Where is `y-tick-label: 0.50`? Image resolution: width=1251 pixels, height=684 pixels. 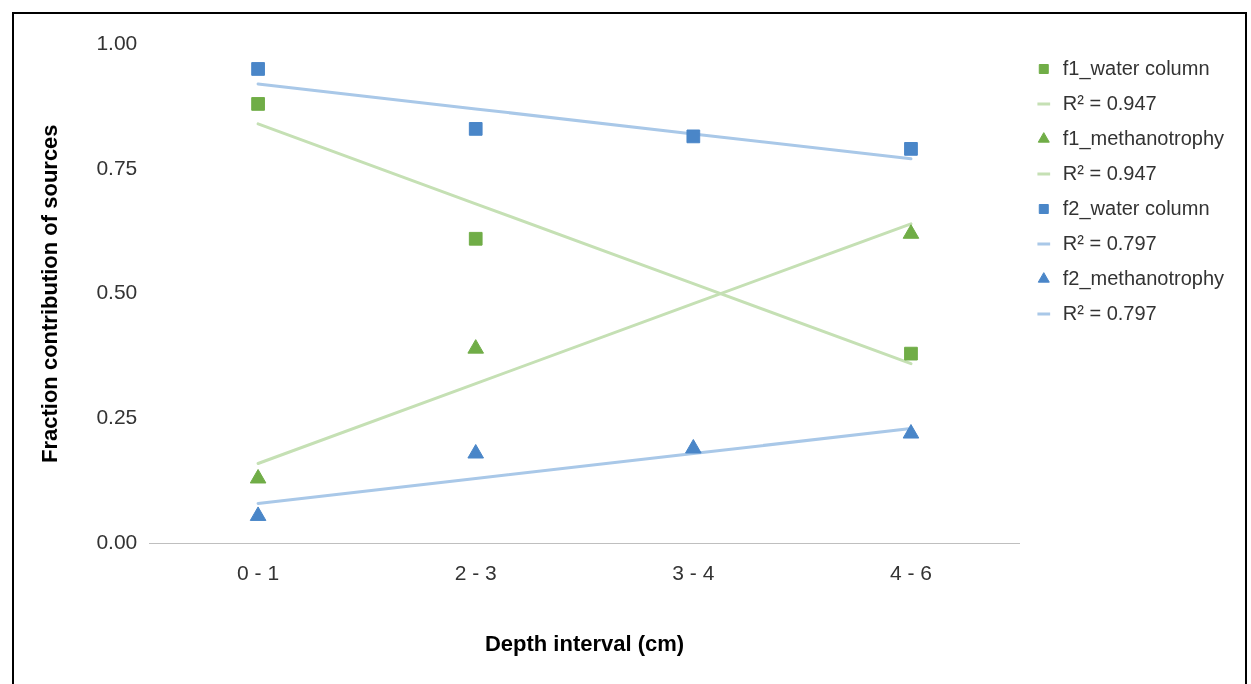 y-tick-label: 0.50 is located at coordinates (117, 292).